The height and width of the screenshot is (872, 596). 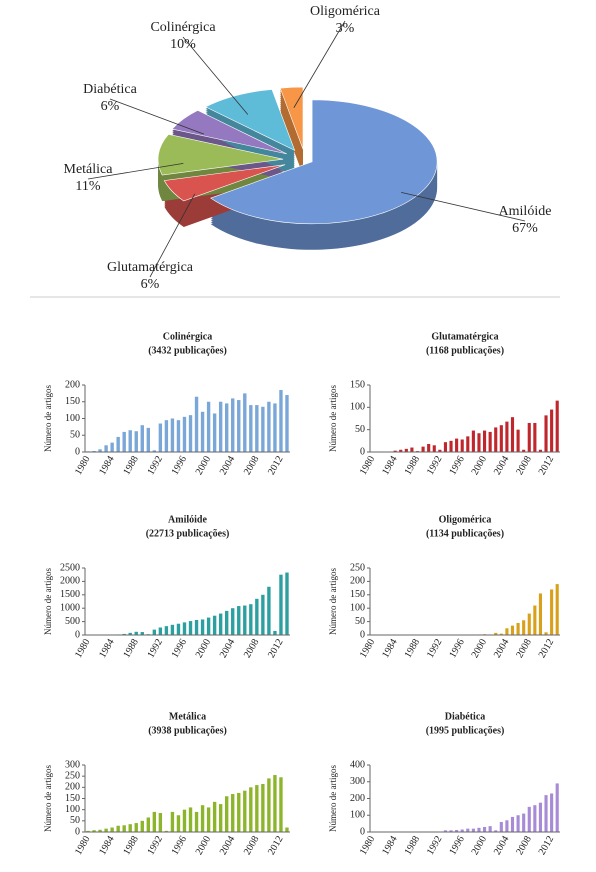 I want to click on chart-subtitle: (1995 publicações), so click(x=465, y=730).